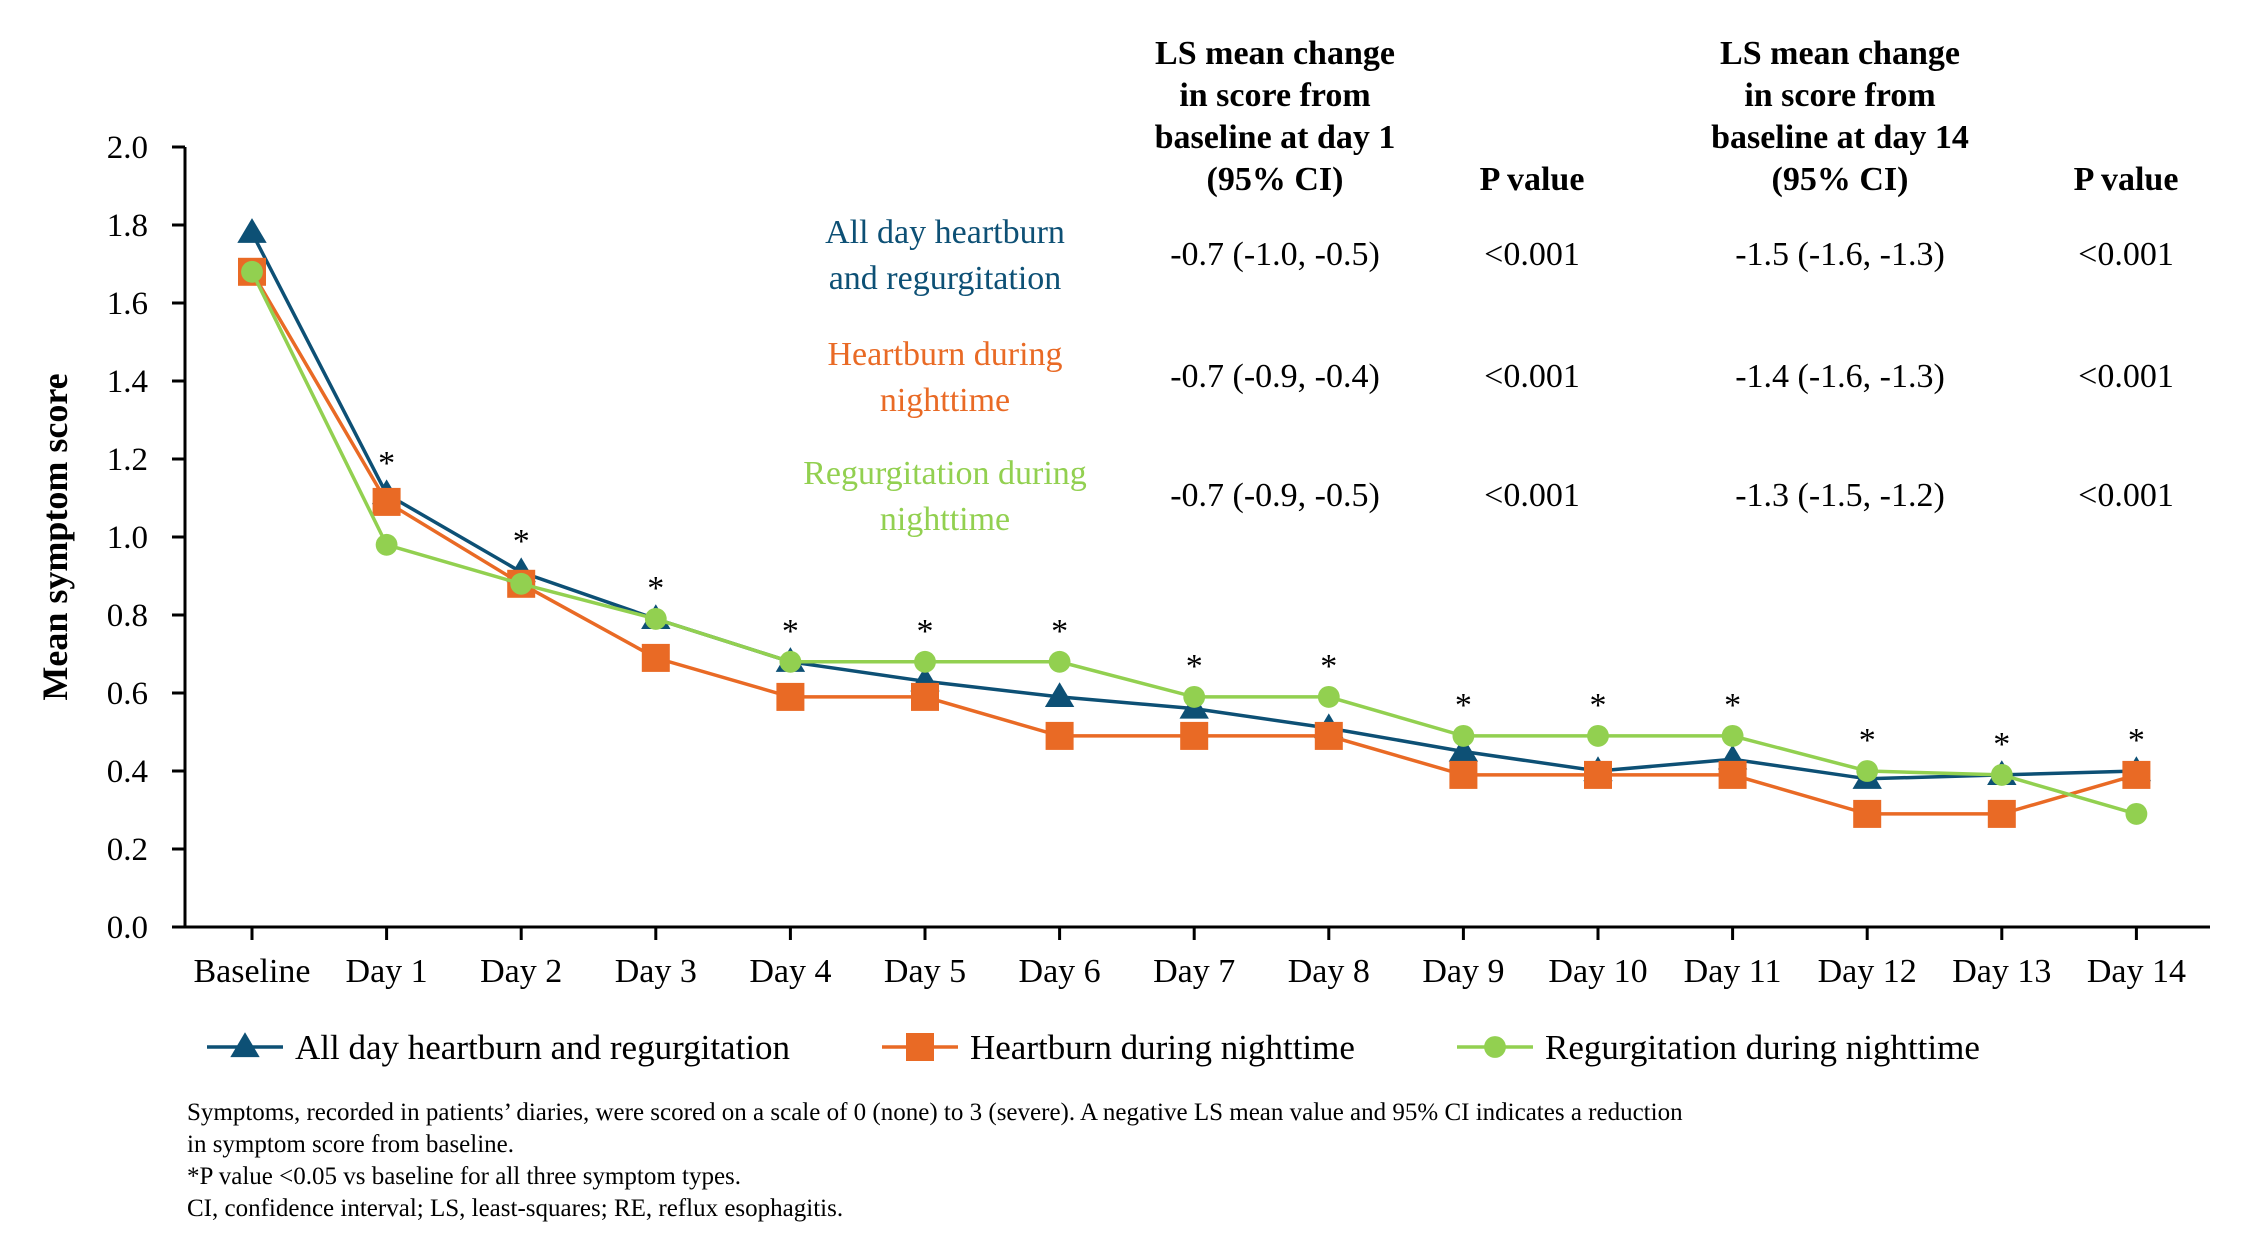  I want to click on table-header: baseline at day 14, so click(1840, 137).